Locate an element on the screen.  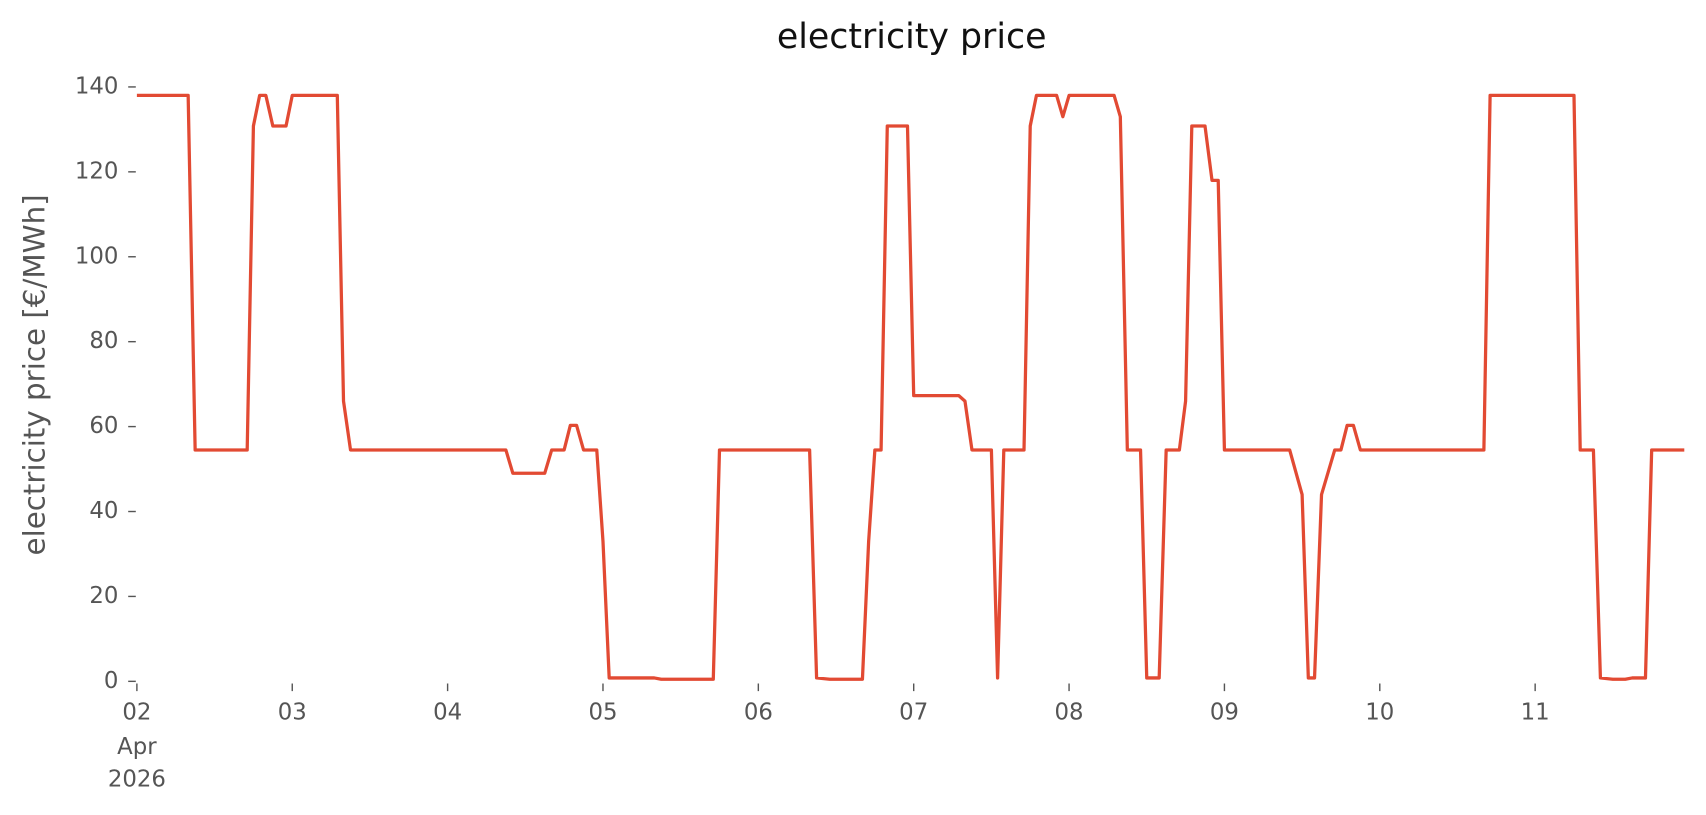
x-tick-label: 05 is located at coordinates (602, 712).